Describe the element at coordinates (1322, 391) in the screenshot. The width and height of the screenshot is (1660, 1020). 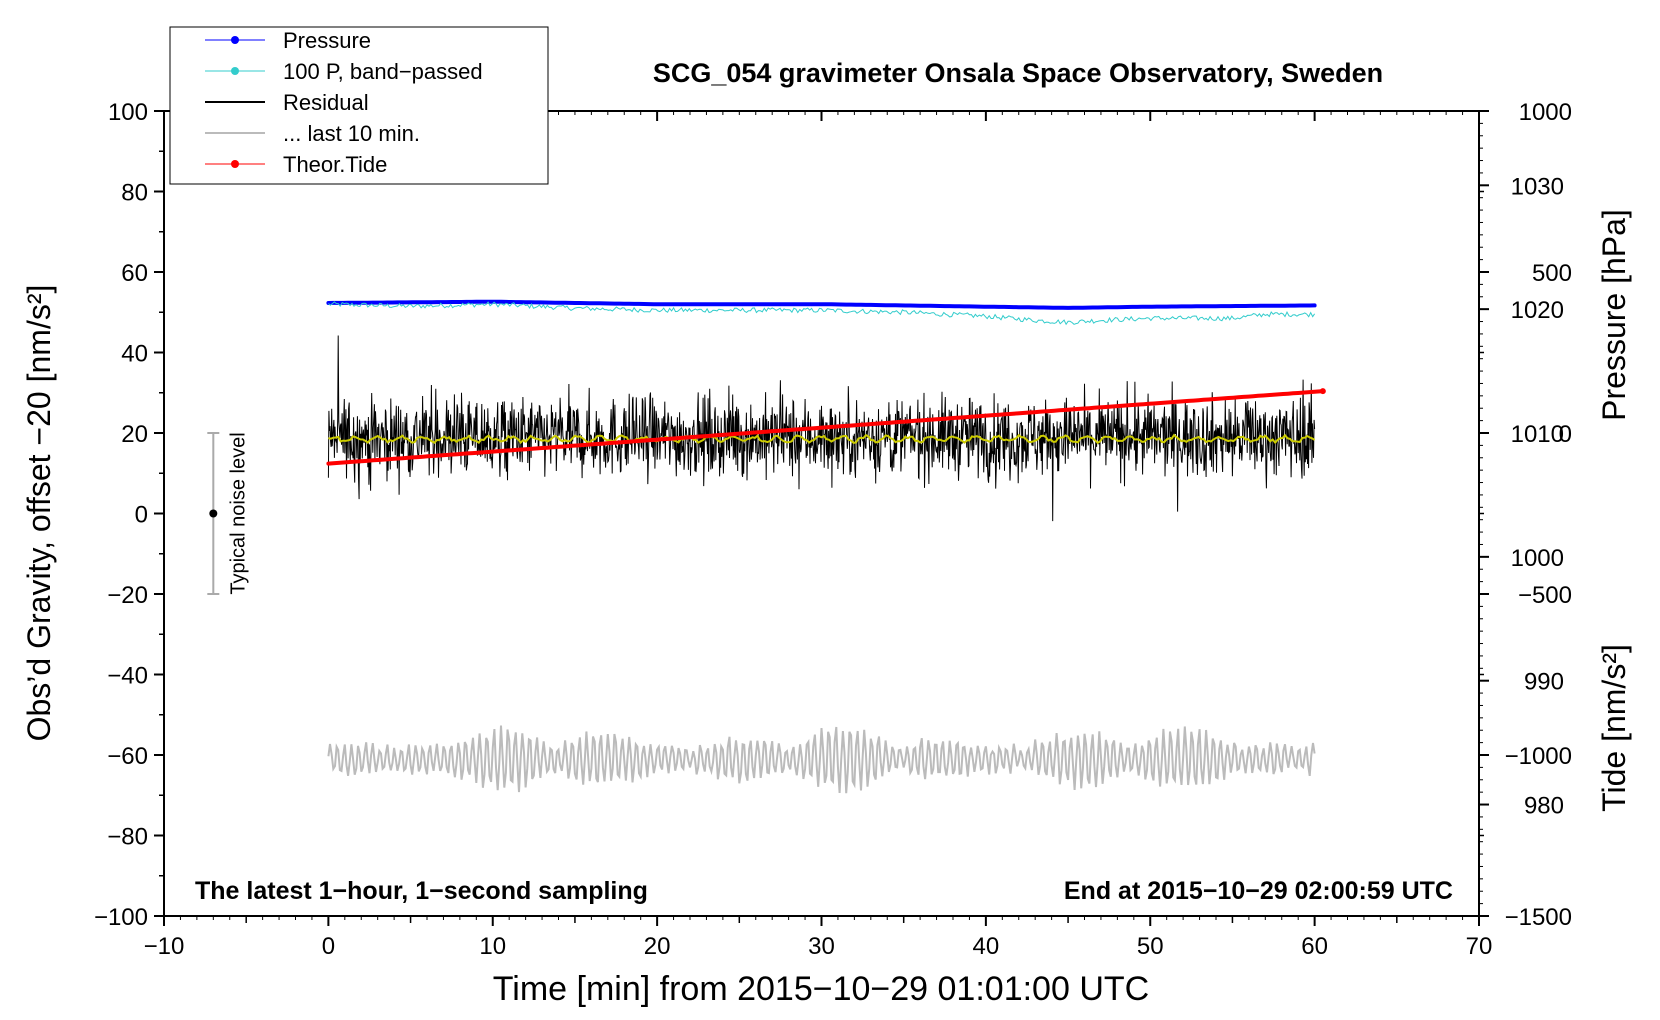
I see `series-theor-tide-end-point` at that location.